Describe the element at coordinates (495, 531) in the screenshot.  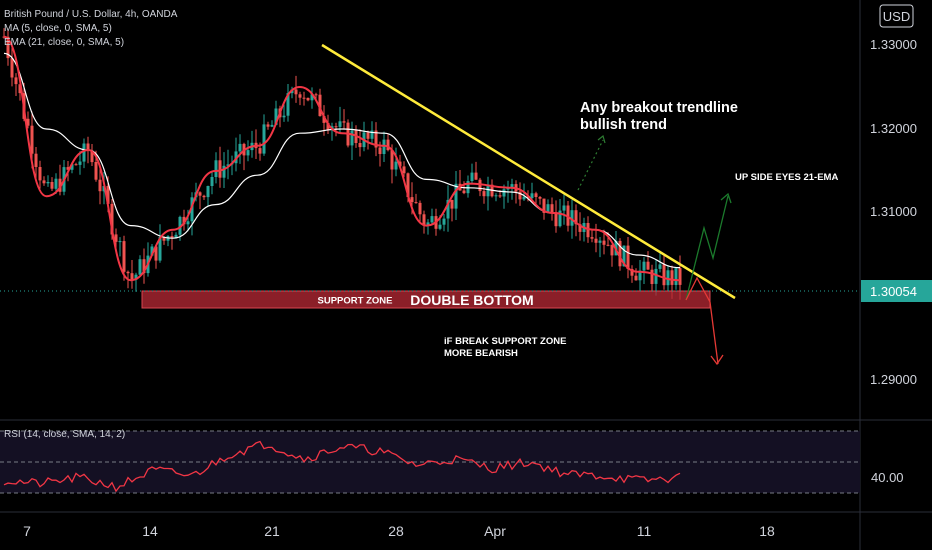
I see `time-tick: Apr` at that location.